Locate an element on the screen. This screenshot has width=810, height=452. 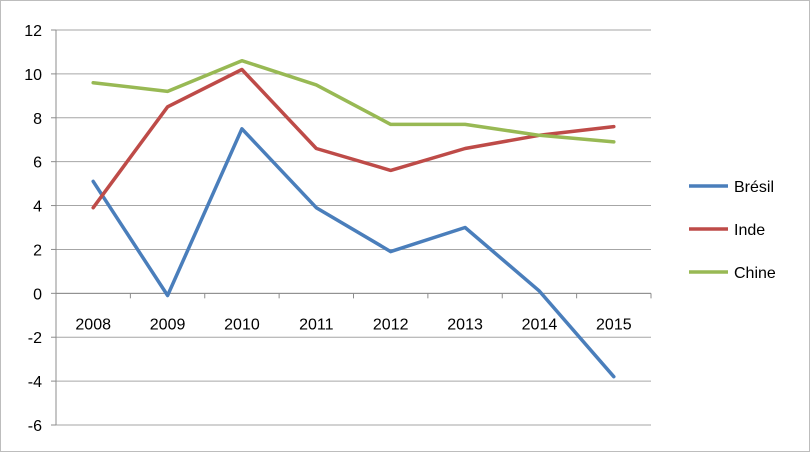
x-category-label: 2011 is located at coordinates (316, 324).